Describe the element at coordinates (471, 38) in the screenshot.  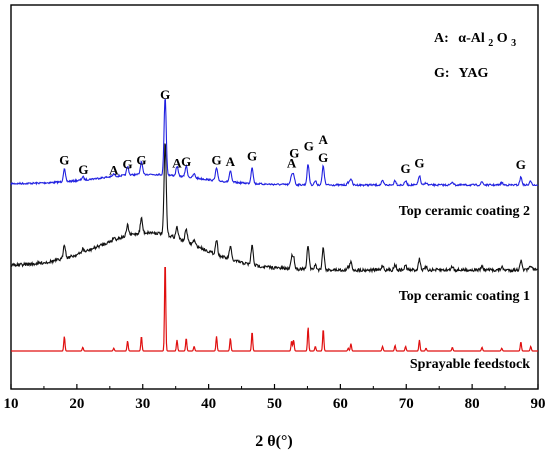
I see `legend-alumina-phase: α-Al` at that location.